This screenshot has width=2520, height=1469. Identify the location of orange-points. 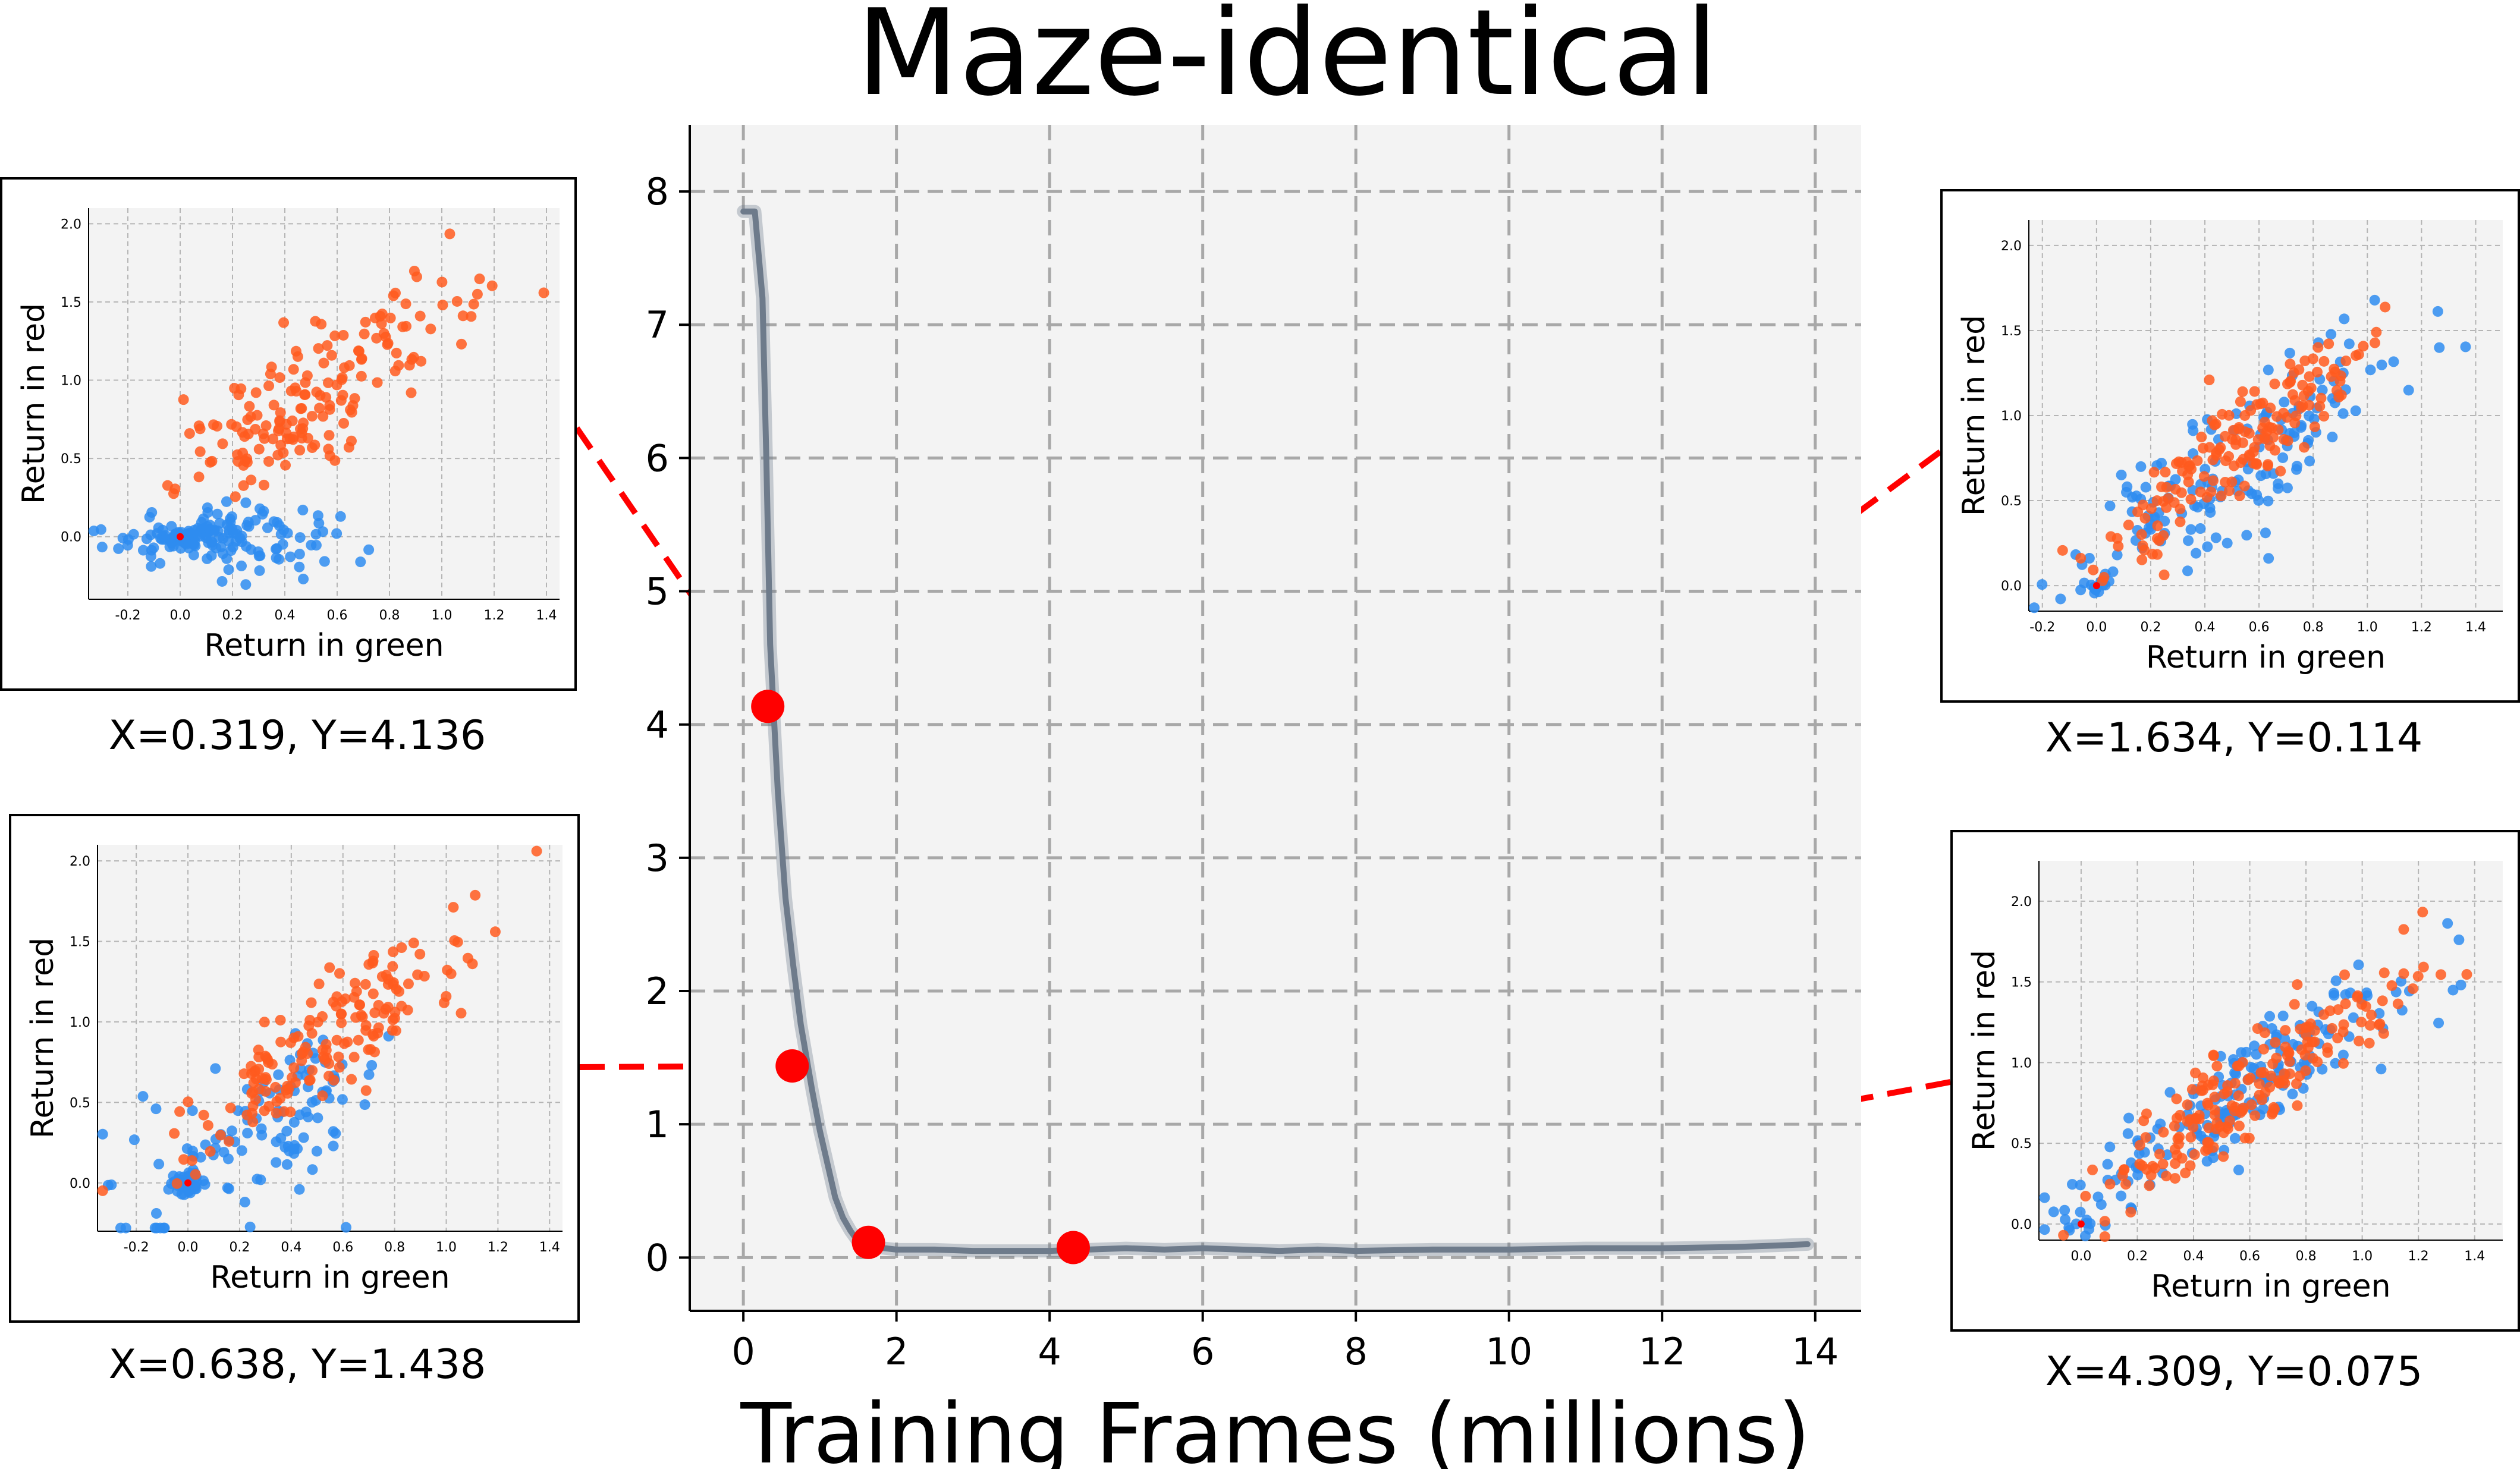
(319, 1020).